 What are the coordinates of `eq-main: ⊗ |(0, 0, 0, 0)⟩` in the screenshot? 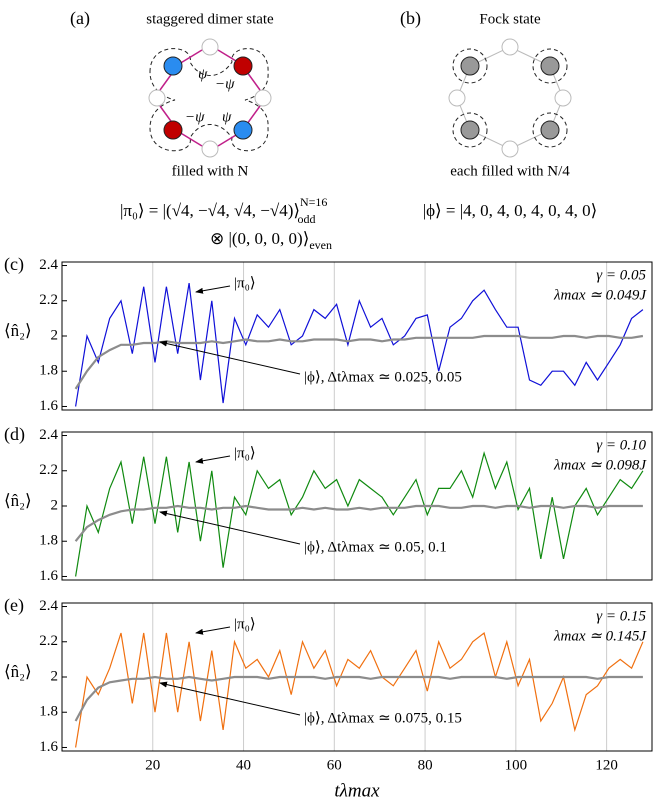 It's located at (259, 238).